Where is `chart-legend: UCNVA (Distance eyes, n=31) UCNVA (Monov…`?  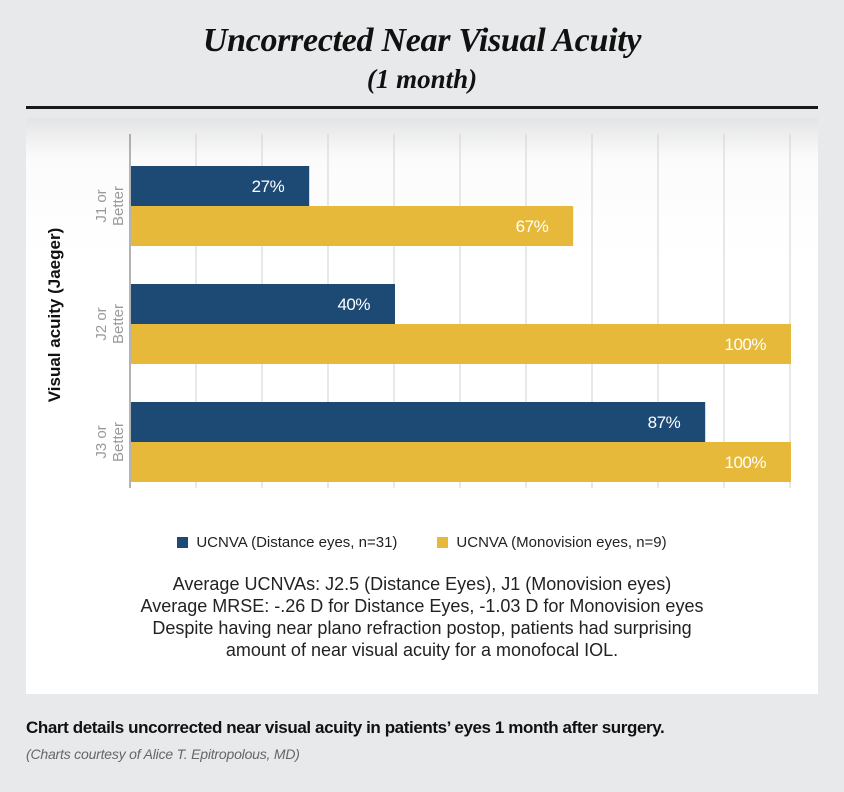
chart-legend: UCNVA (Distance eyes, n=31) UCNVA (Monov… is located at coordinates (422, 542).